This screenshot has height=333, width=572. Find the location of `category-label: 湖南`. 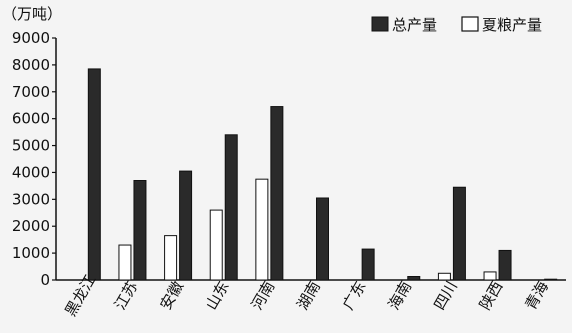

category-label: 湖南 is located at coordinates (308, 295).